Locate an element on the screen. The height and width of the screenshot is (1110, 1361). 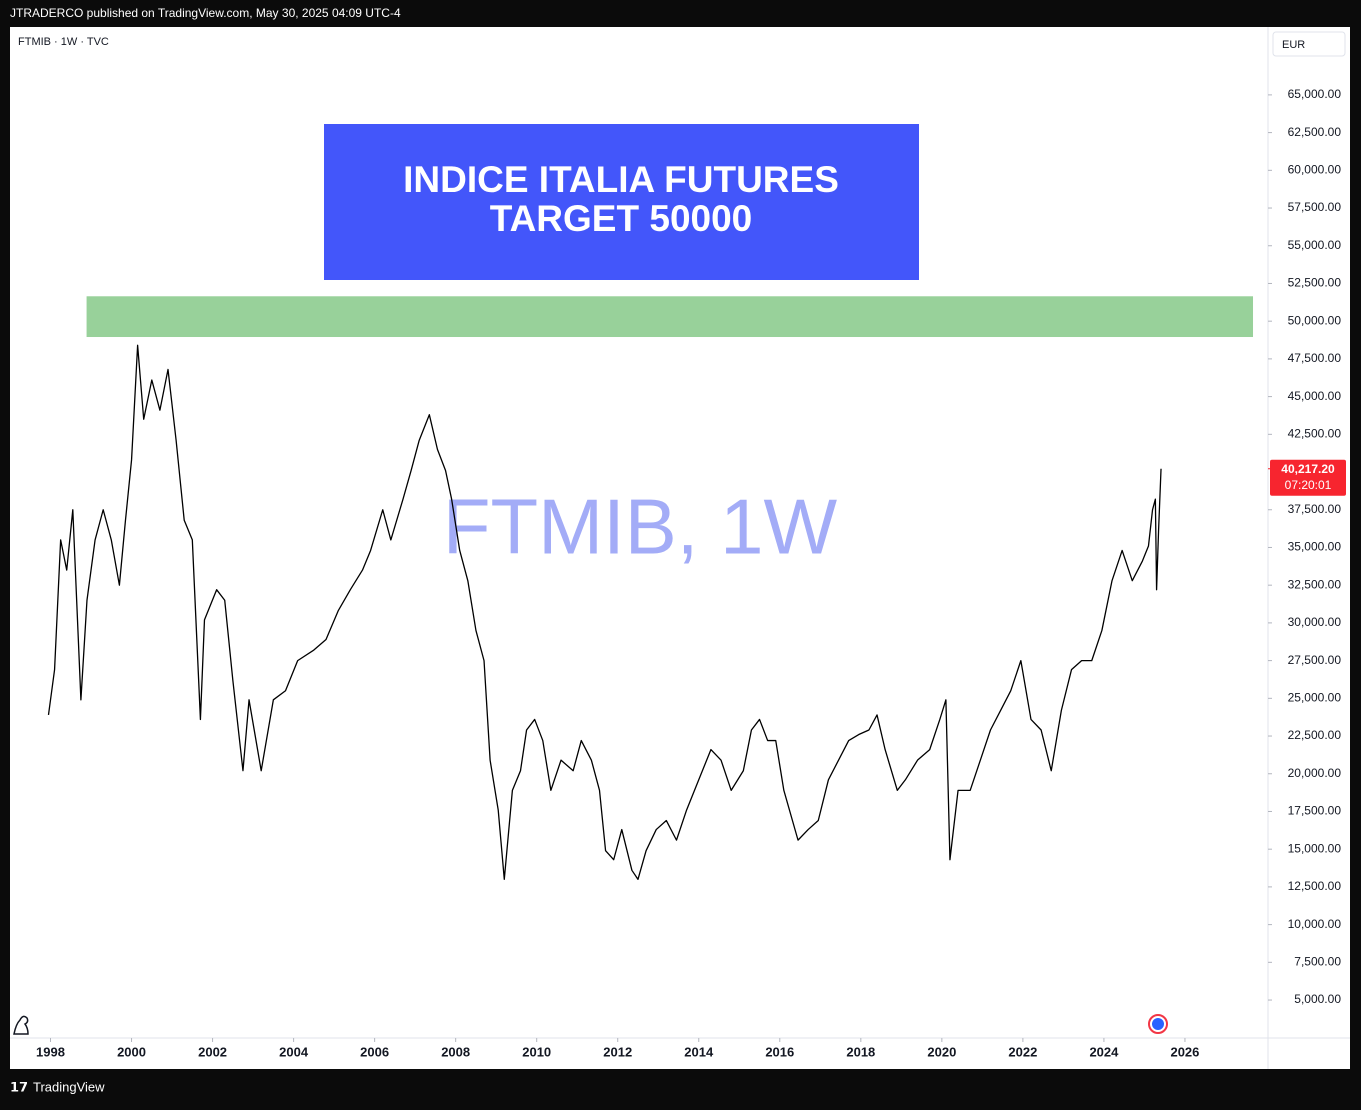
banner-box is located at coordinates (621, 202).